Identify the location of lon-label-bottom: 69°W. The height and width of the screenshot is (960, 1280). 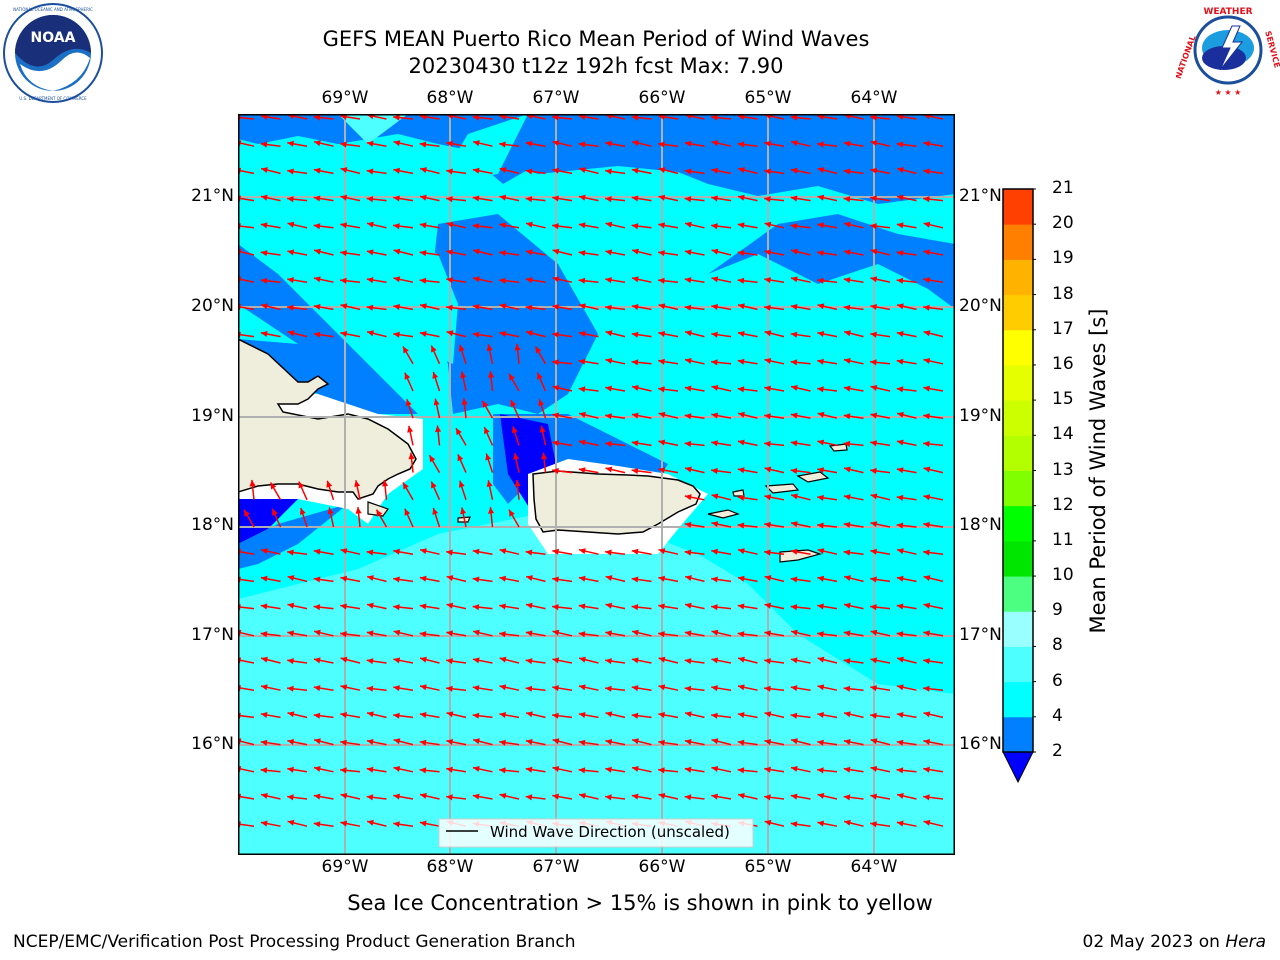
(345, 867).